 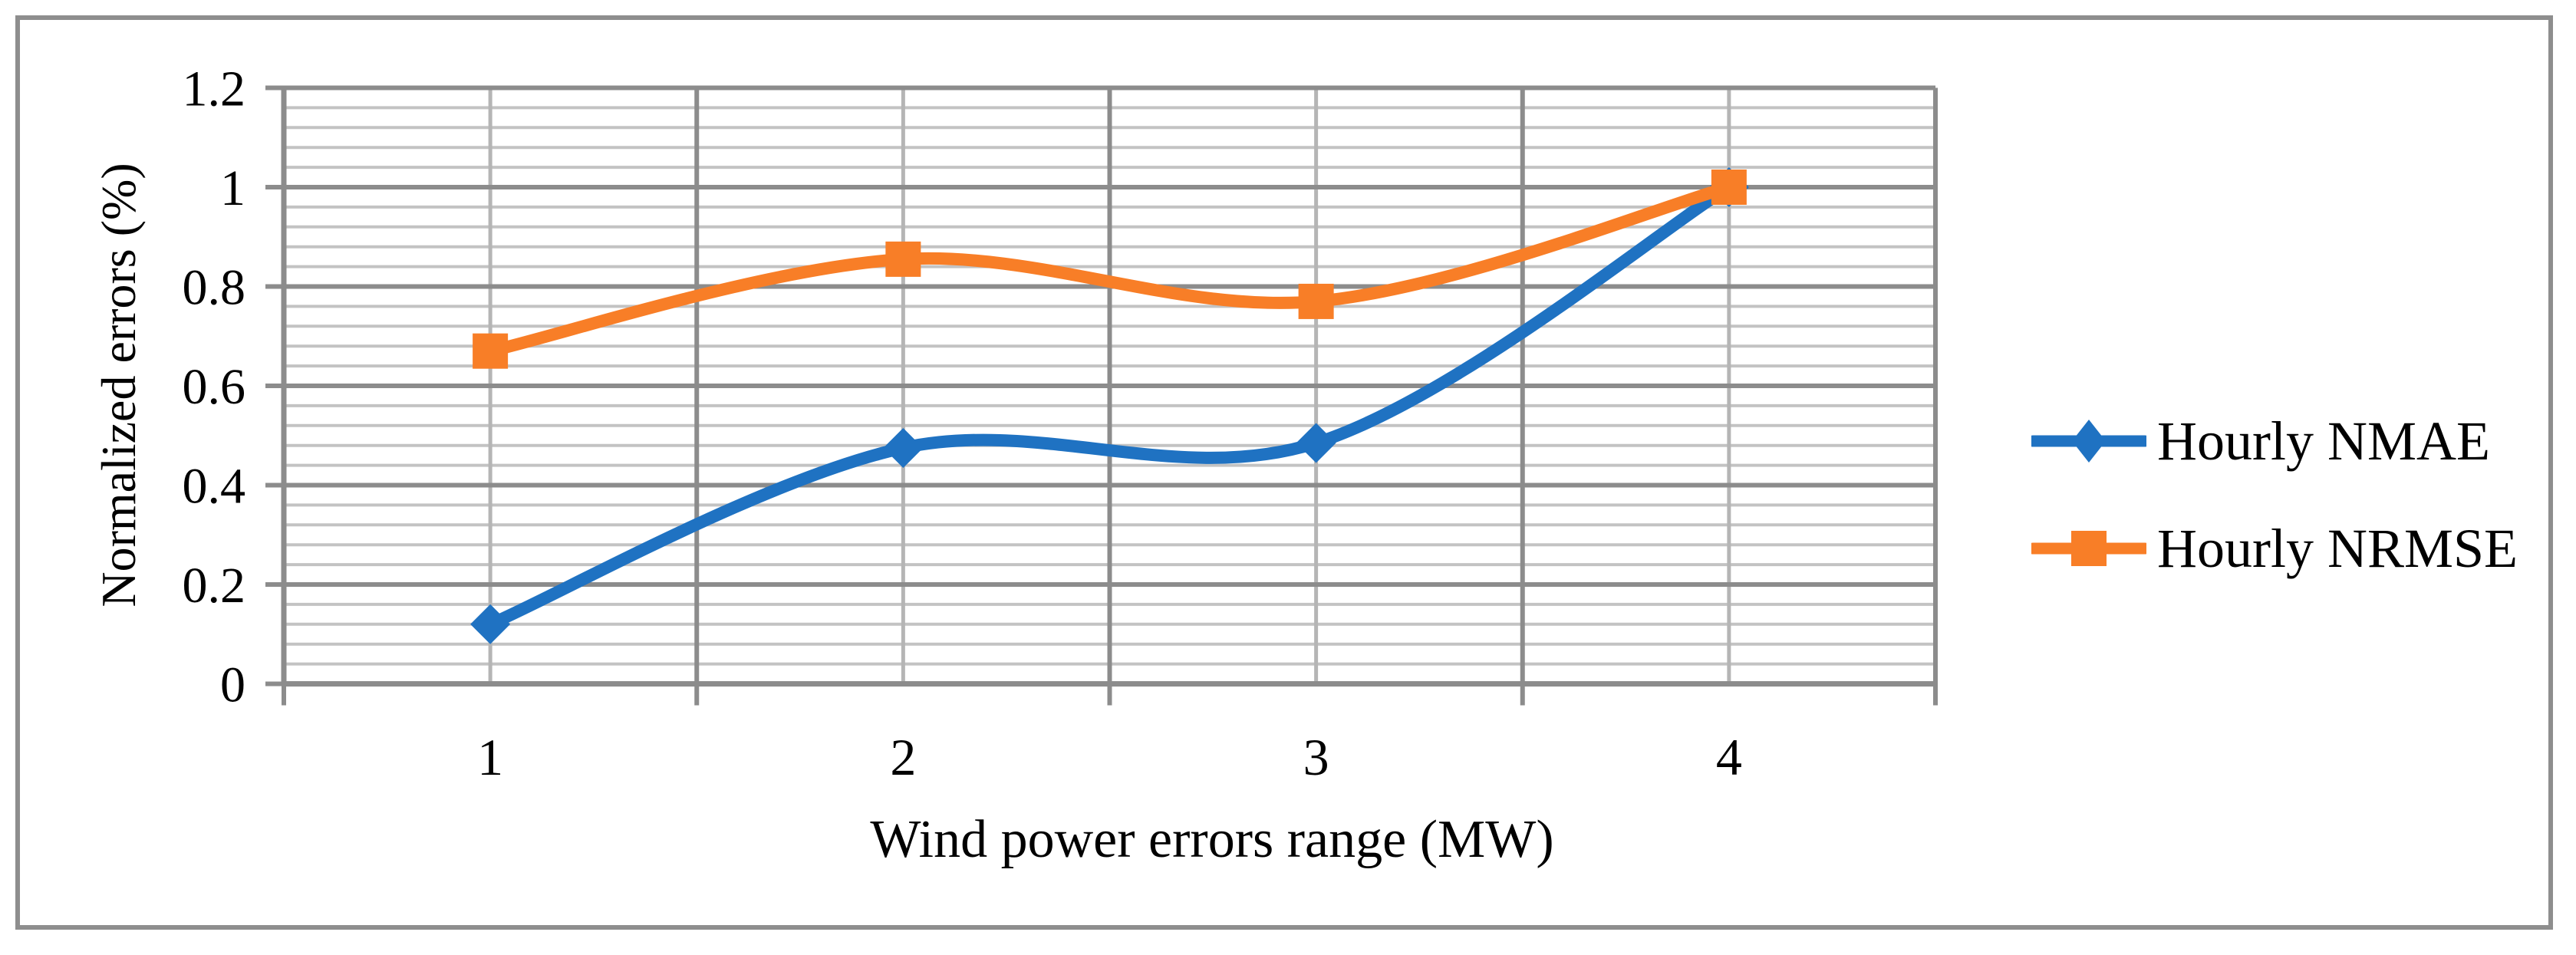 I want to click on y-tick-label: 0, so click(x=232, y=685).